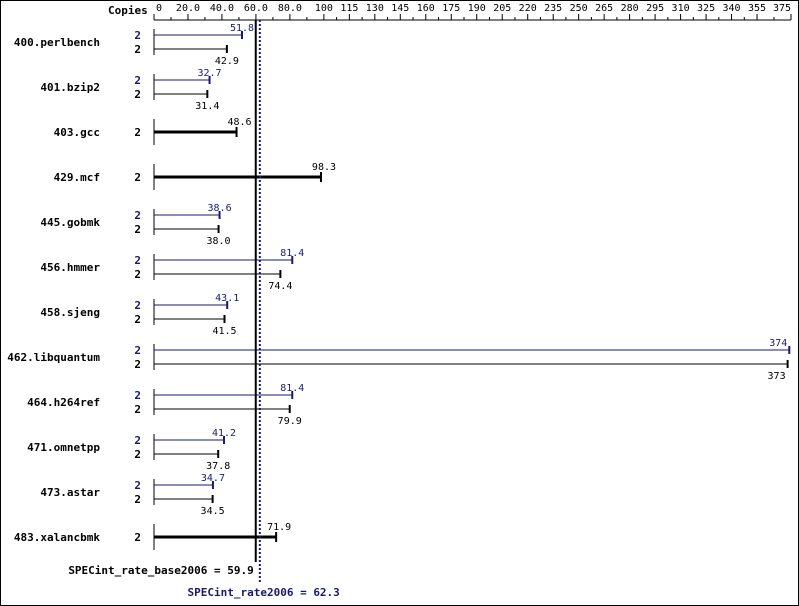  What do you see at coordinates (451, 8) in the screenshot?
I see `x-tick-label: 175` at bounding box center [451, 8].